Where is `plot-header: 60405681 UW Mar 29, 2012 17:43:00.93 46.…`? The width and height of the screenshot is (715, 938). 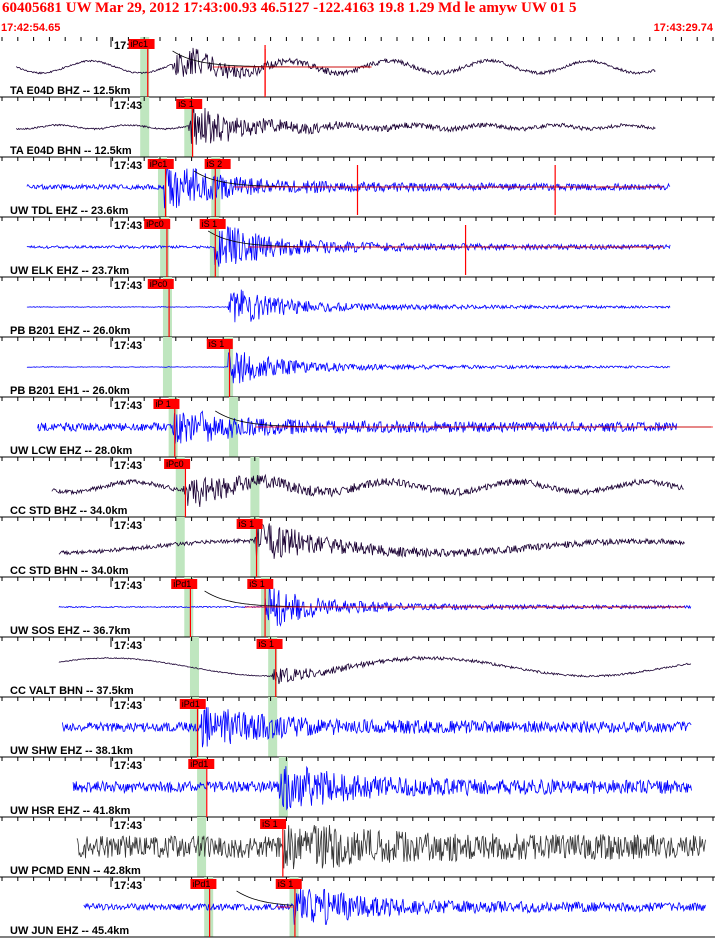
plot-header: 60405681 UW Mar 29, 2012 17:43:00.93 46.… is located at coordinates (357, 18).